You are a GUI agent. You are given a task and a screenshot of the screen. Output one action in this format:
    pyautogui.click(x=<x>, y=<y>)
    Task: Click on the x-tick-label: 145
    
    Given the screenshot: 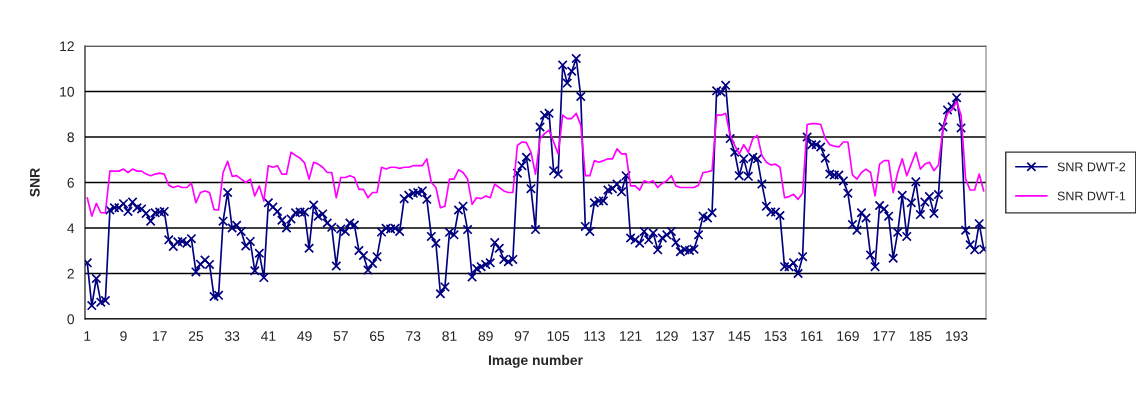 What is the action you would take?
    pyautogui.click(x=739, y=336)
    